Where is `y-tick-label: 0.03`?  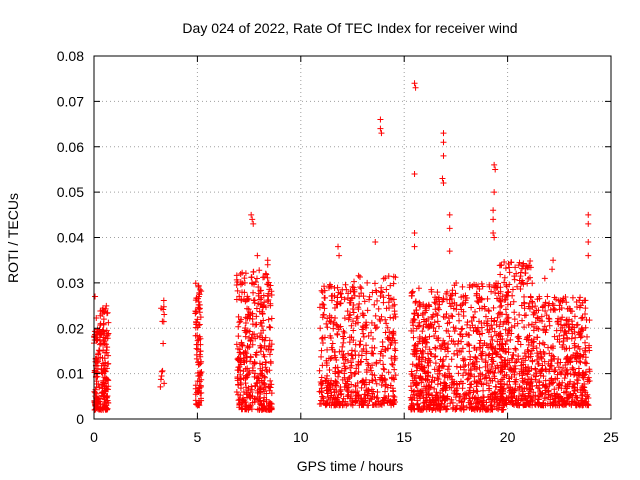
y-tick-label: 0.03 is located at coordinates (70, 283).